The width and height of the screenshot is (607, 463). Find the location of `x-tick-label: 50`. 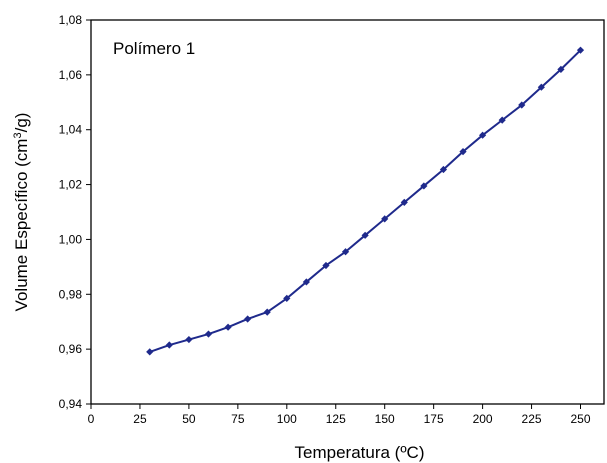

x-tick-label: 50 is located at coordinates (189, 419).